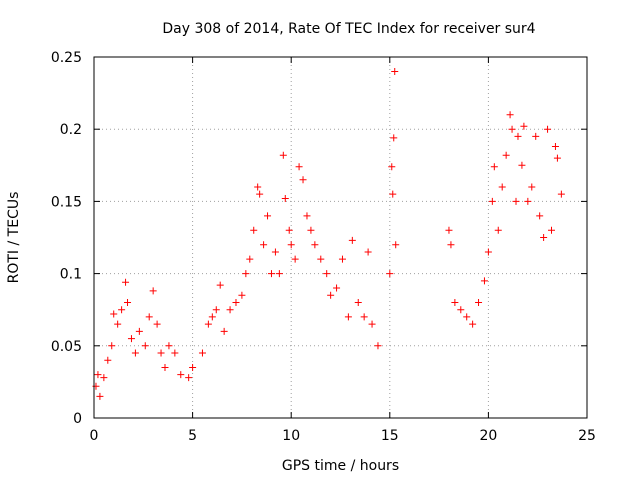 The image size is (640, 480). What do you see at coordinates (71, 130) in the screenshot?
I see `y-tick-label: 0.2` at bounding box center [71, 130].